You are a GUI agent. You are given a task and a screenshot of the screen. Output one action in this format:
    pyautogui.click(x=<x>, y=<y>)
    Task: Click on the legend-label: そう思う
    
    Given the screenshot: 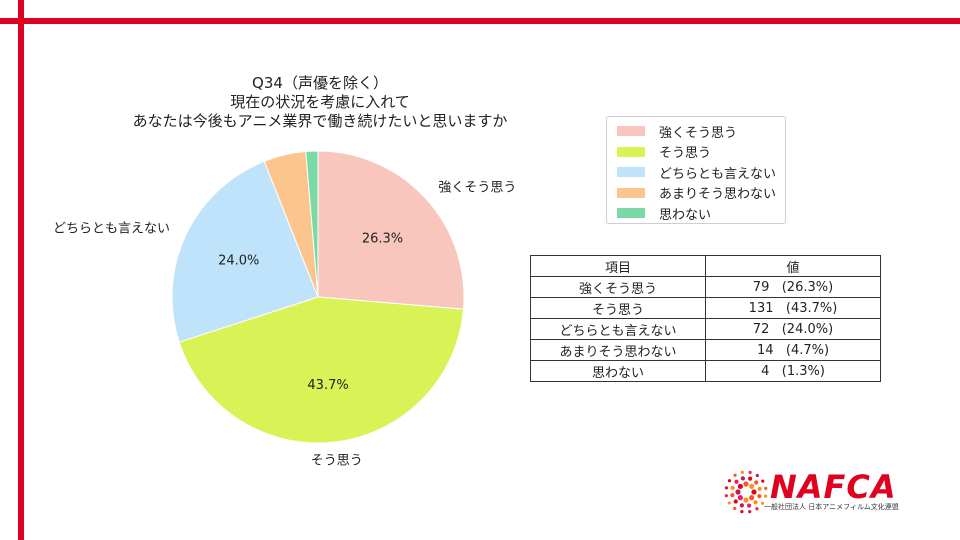 What is the action you would take?
    pyautogui.click(x=685, y=154)
    